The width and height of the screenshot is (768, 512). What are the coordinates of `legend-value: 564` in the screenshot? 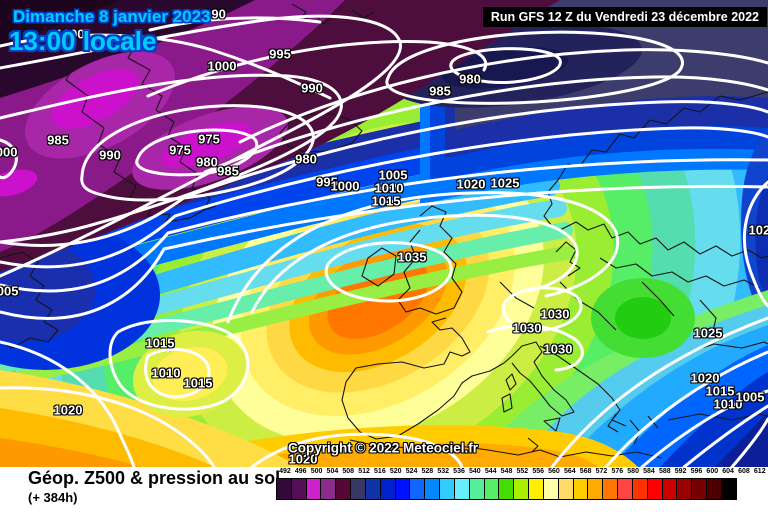 It's located at (569, 471).